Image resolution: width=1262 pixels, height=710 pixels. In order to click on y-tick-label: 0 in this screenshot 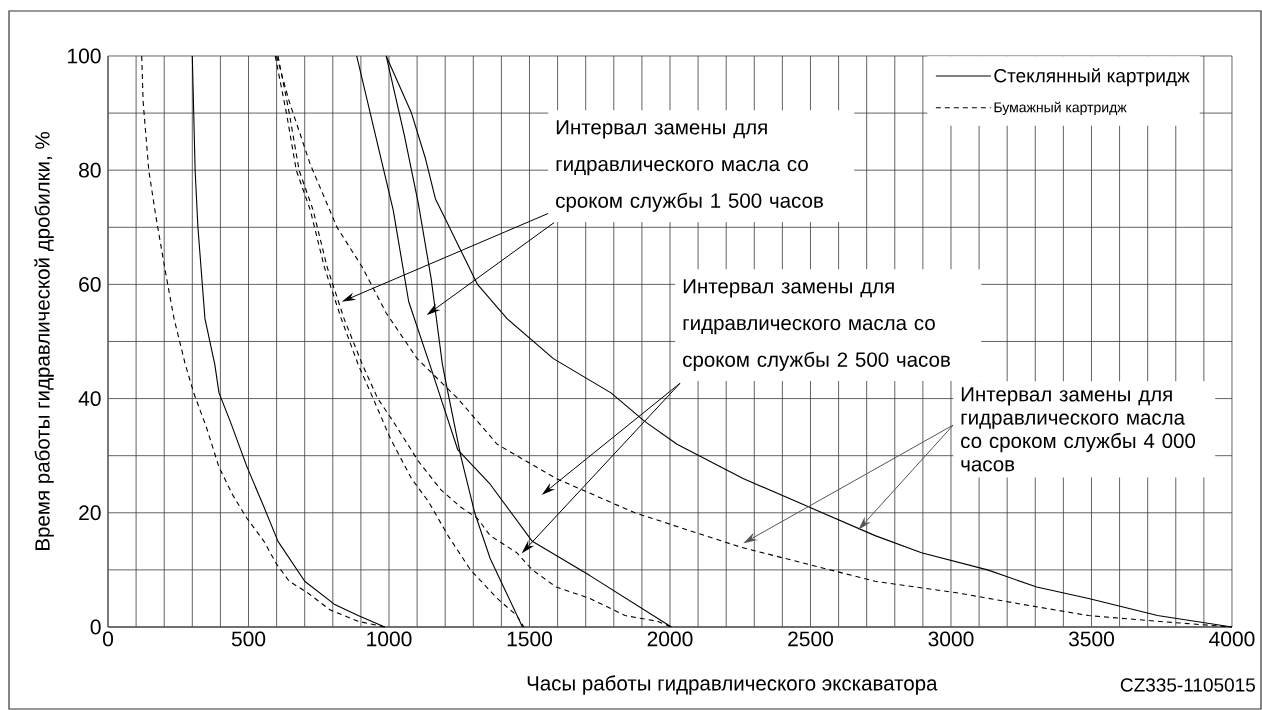, I will do `click(95, 627)`.